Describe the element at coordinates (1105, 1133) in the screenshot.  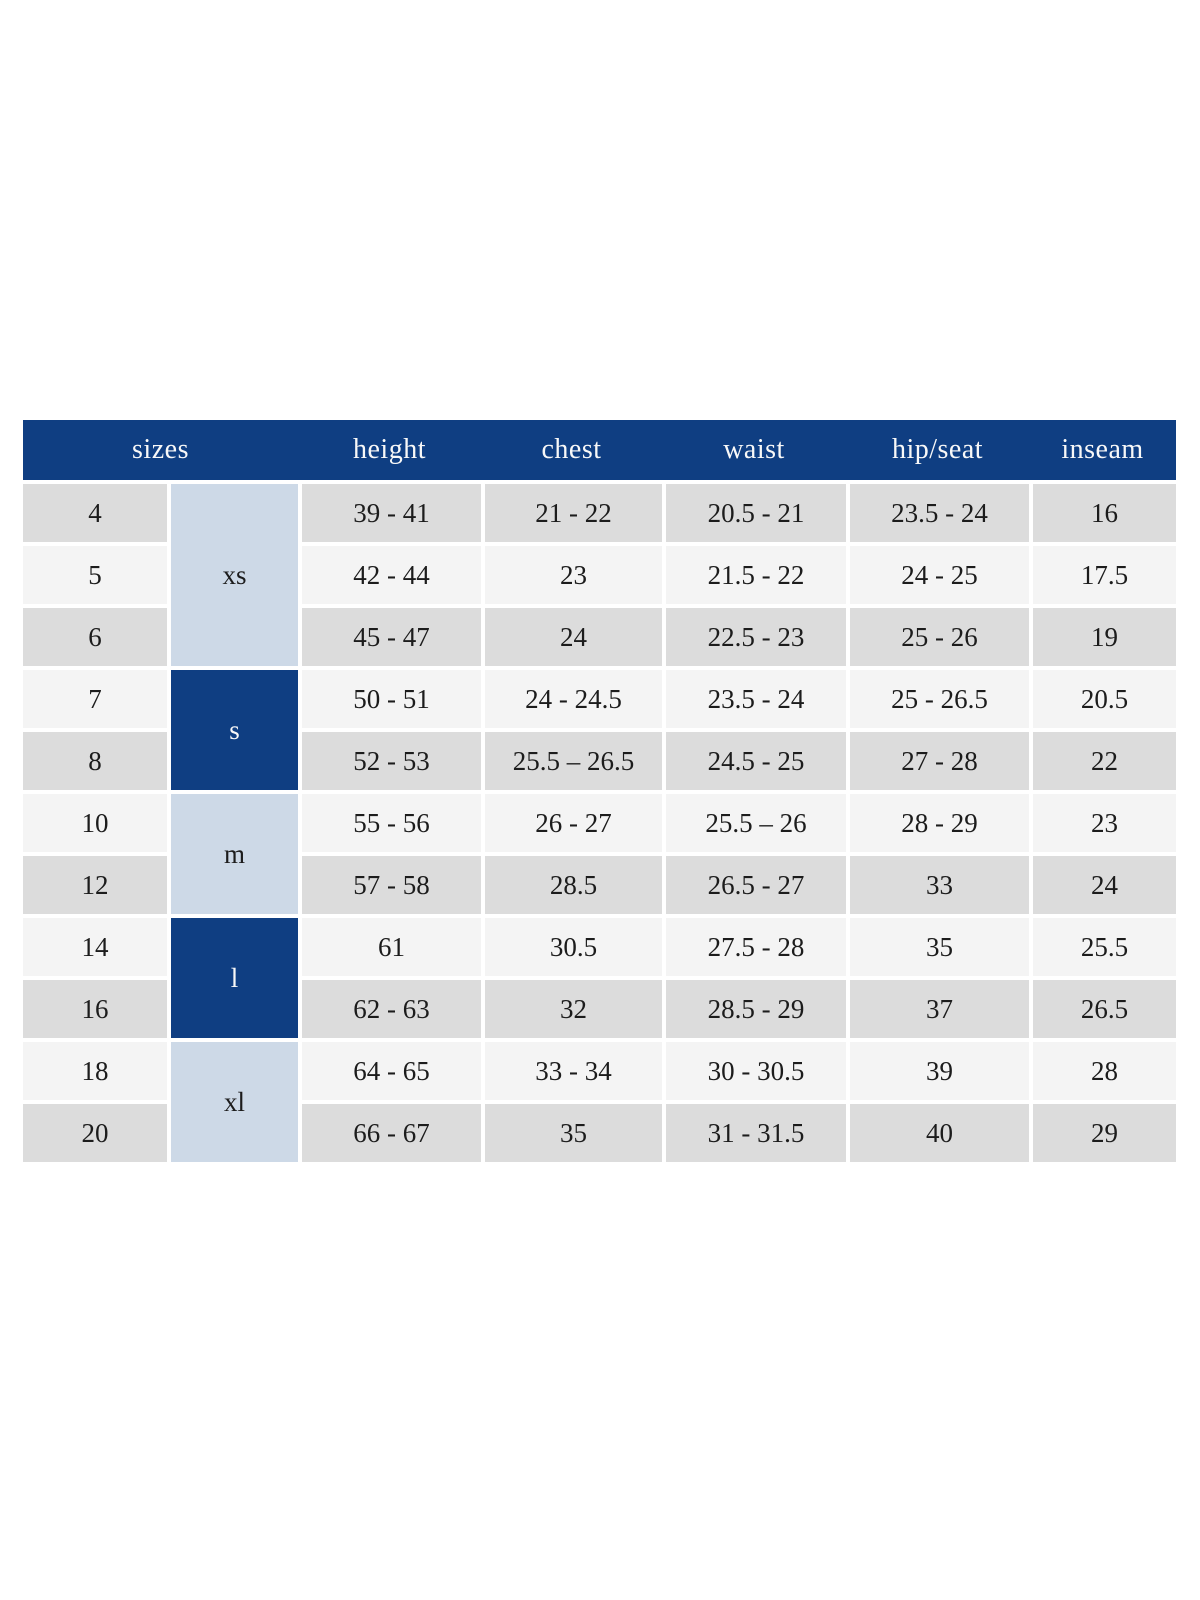
I see `inseam-cell: 29` at that location.